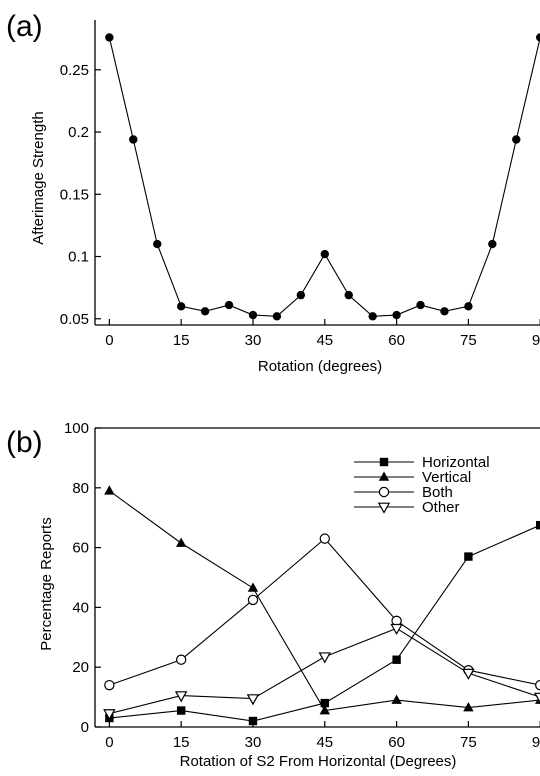  I want to click on legend-vertical-marker, so click(384, 476).